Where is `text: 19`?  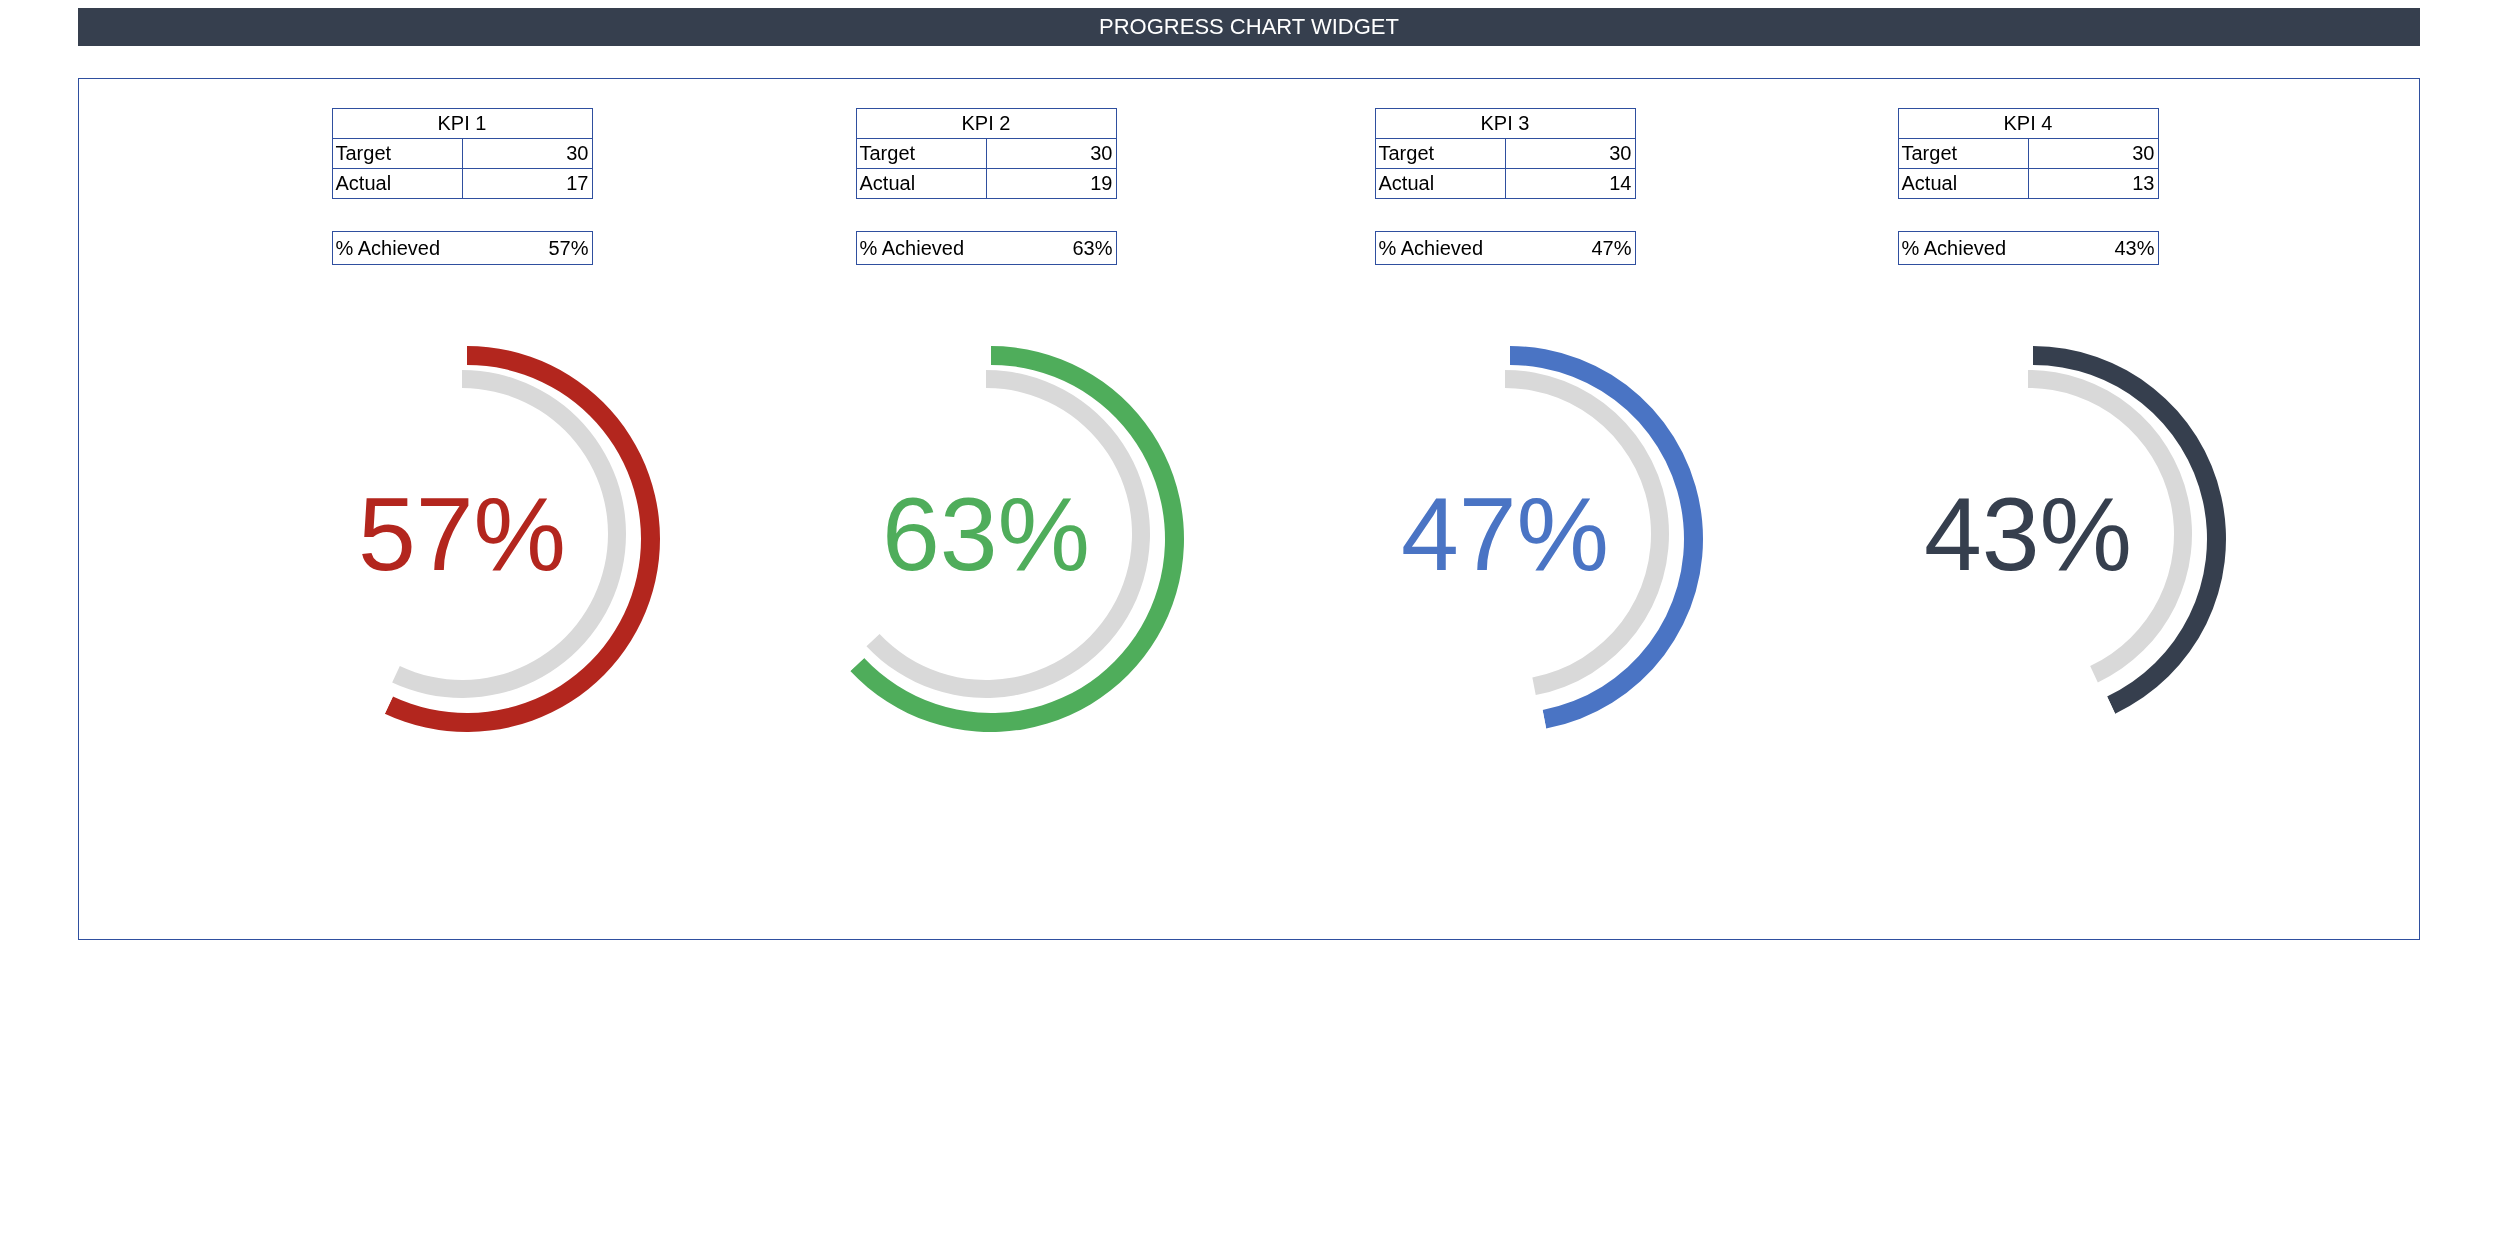
text: 19 is located at coordinates (1051, 183).